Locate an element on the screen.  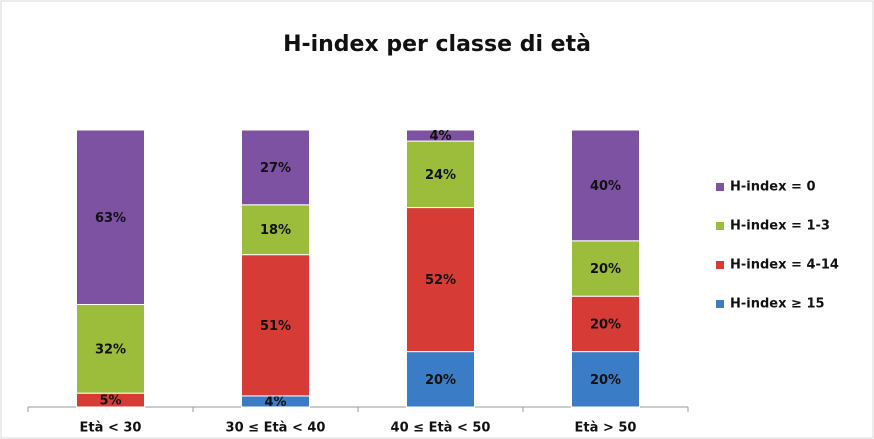
data-label: 32% is located at coordinates (110, 349).